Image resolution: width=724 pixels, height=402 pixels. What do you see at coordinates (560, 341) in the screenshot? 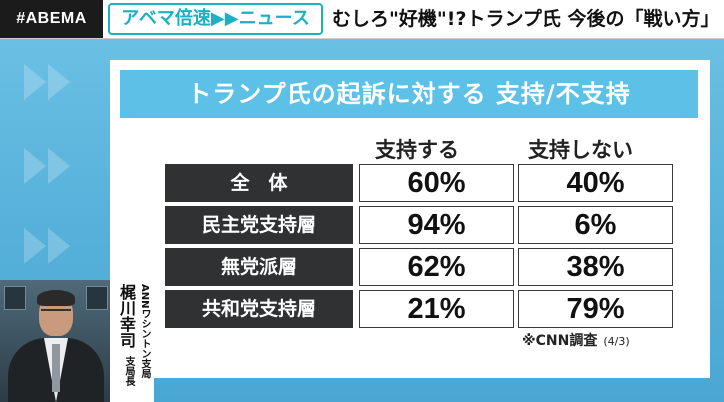
I see `source-label: ※CNN調査` at bounding box center [560, 341].